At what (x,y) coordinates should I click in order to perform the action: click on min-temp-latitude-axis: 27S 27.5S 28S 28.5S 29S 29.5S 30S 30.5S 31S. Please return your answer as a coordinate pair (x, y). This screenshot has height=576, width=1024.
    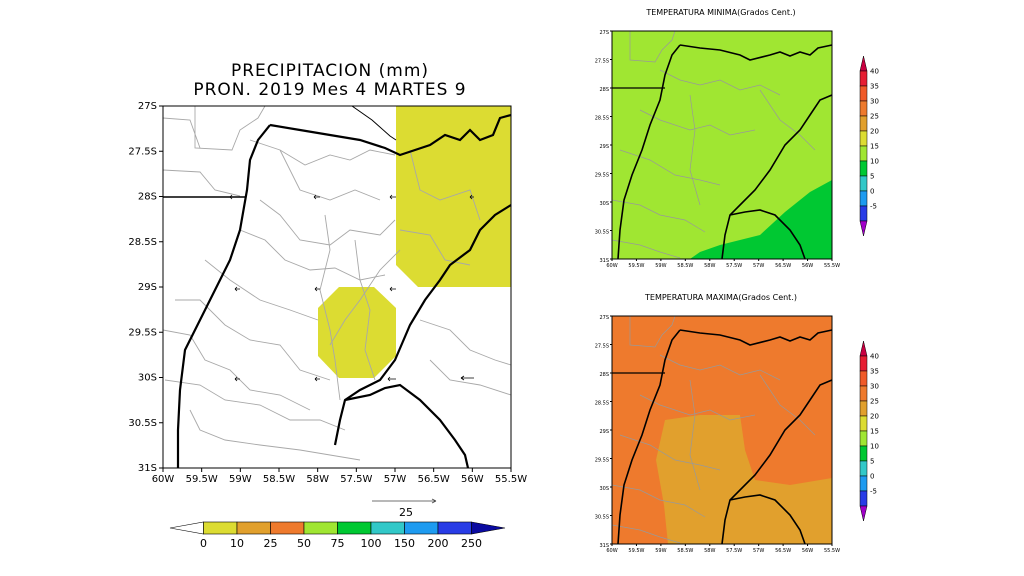
    Looking at the image, I should click on (603, 147).